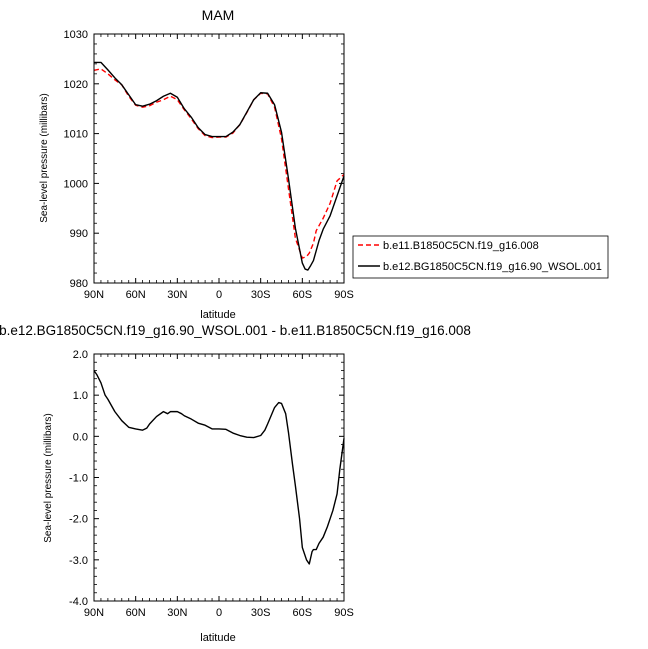 The width and height of the screenshot is (648, 649). I want to click on bottom-plot-frame, so click(219, 477).